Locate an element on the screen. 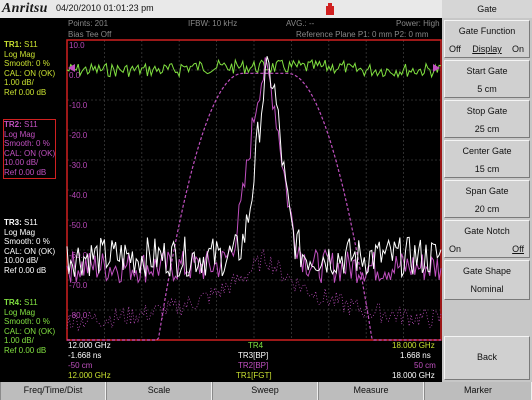 This screenshot has height=400, width=532. stop-time: 1.668 ns is located at coordinates (415, 355).